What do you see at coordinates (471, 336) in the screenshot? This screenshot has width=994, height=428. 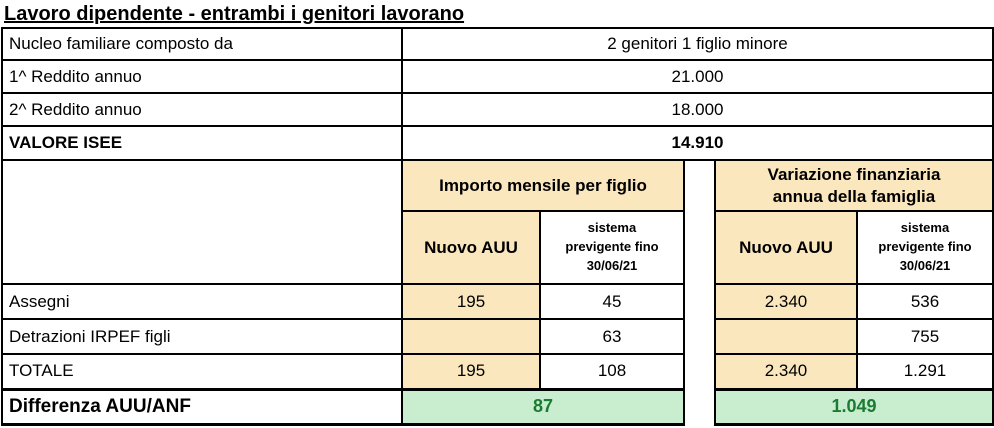 I see `cell-detrazioni-auu-mensile` at bounding box center [471, 336].